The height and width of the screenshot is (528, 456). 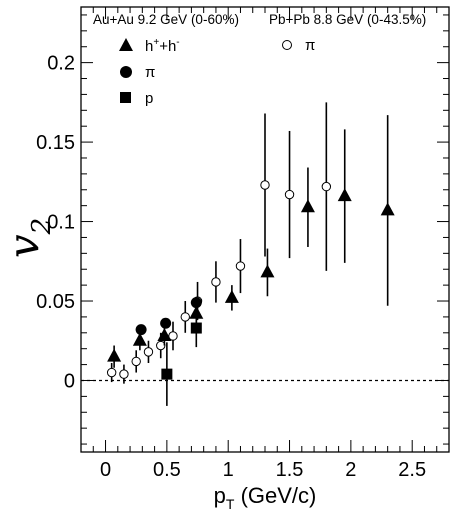 I want to click on y-tick-label: 0.1, so click(x=61, y=223).